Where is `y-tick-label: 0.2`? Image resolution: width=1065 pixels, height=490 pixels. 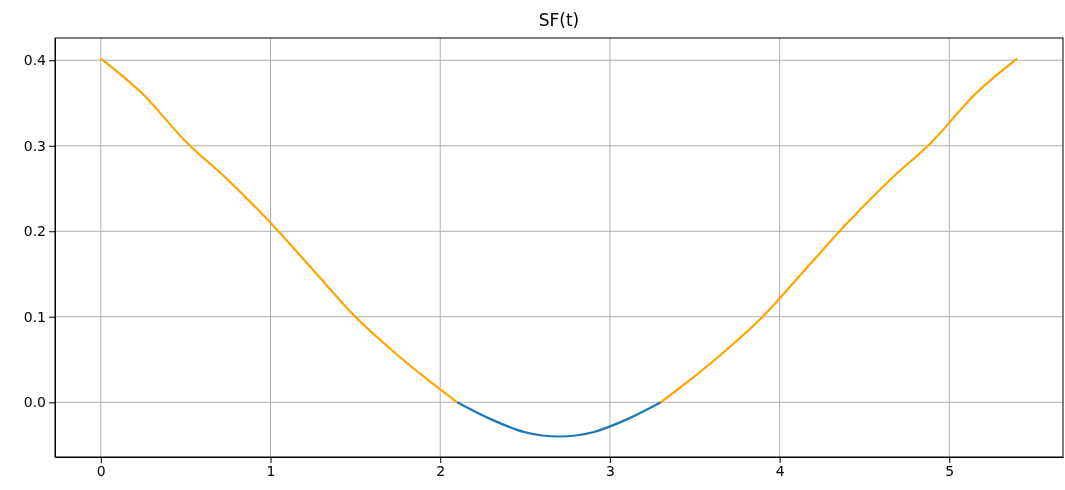 y-tick-label: 0.2 is located at coordinates (34, 231).